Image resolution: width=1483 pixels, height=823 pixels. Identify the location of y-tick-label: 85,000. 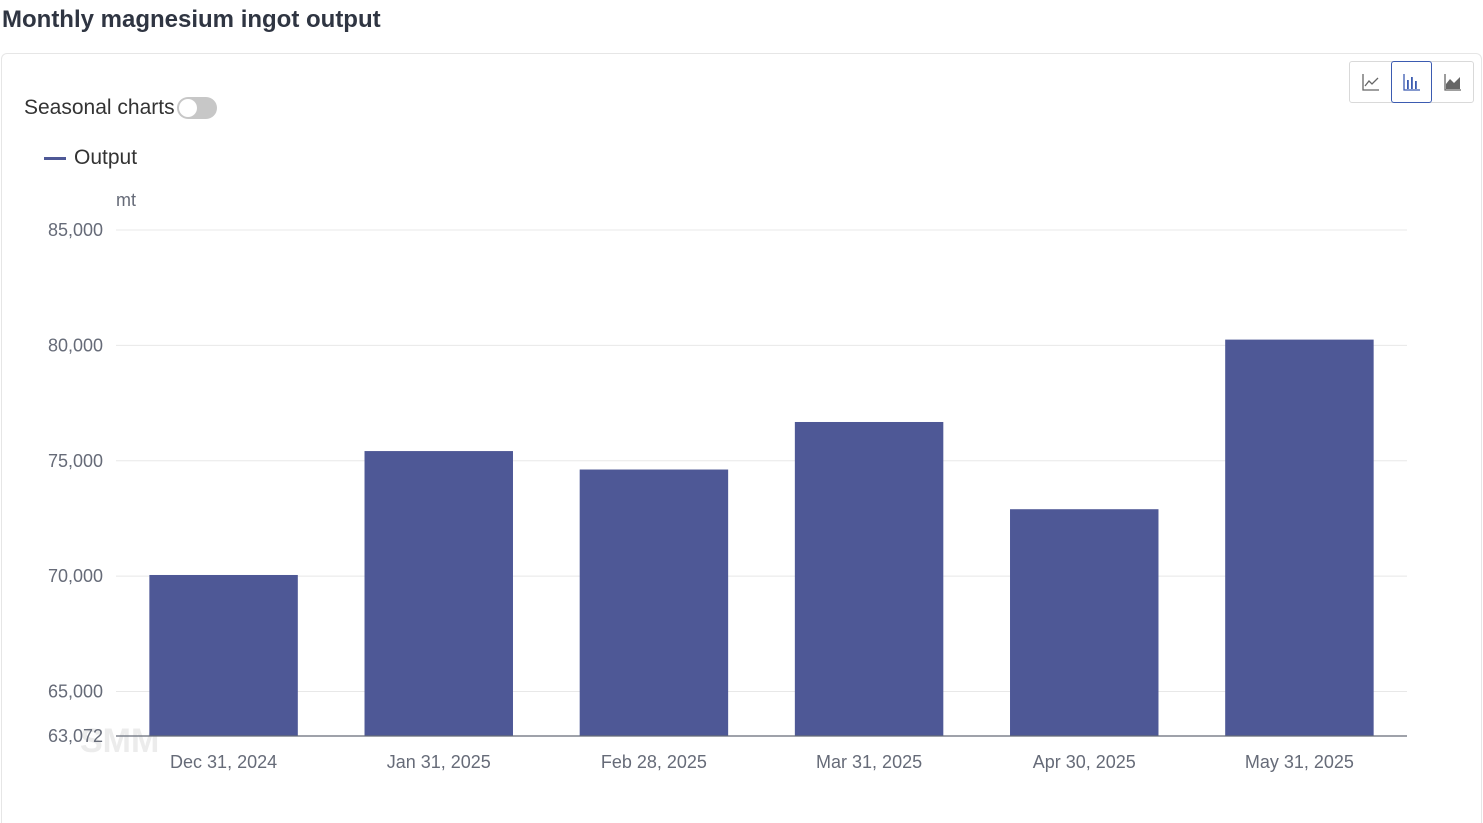
(75, 230).